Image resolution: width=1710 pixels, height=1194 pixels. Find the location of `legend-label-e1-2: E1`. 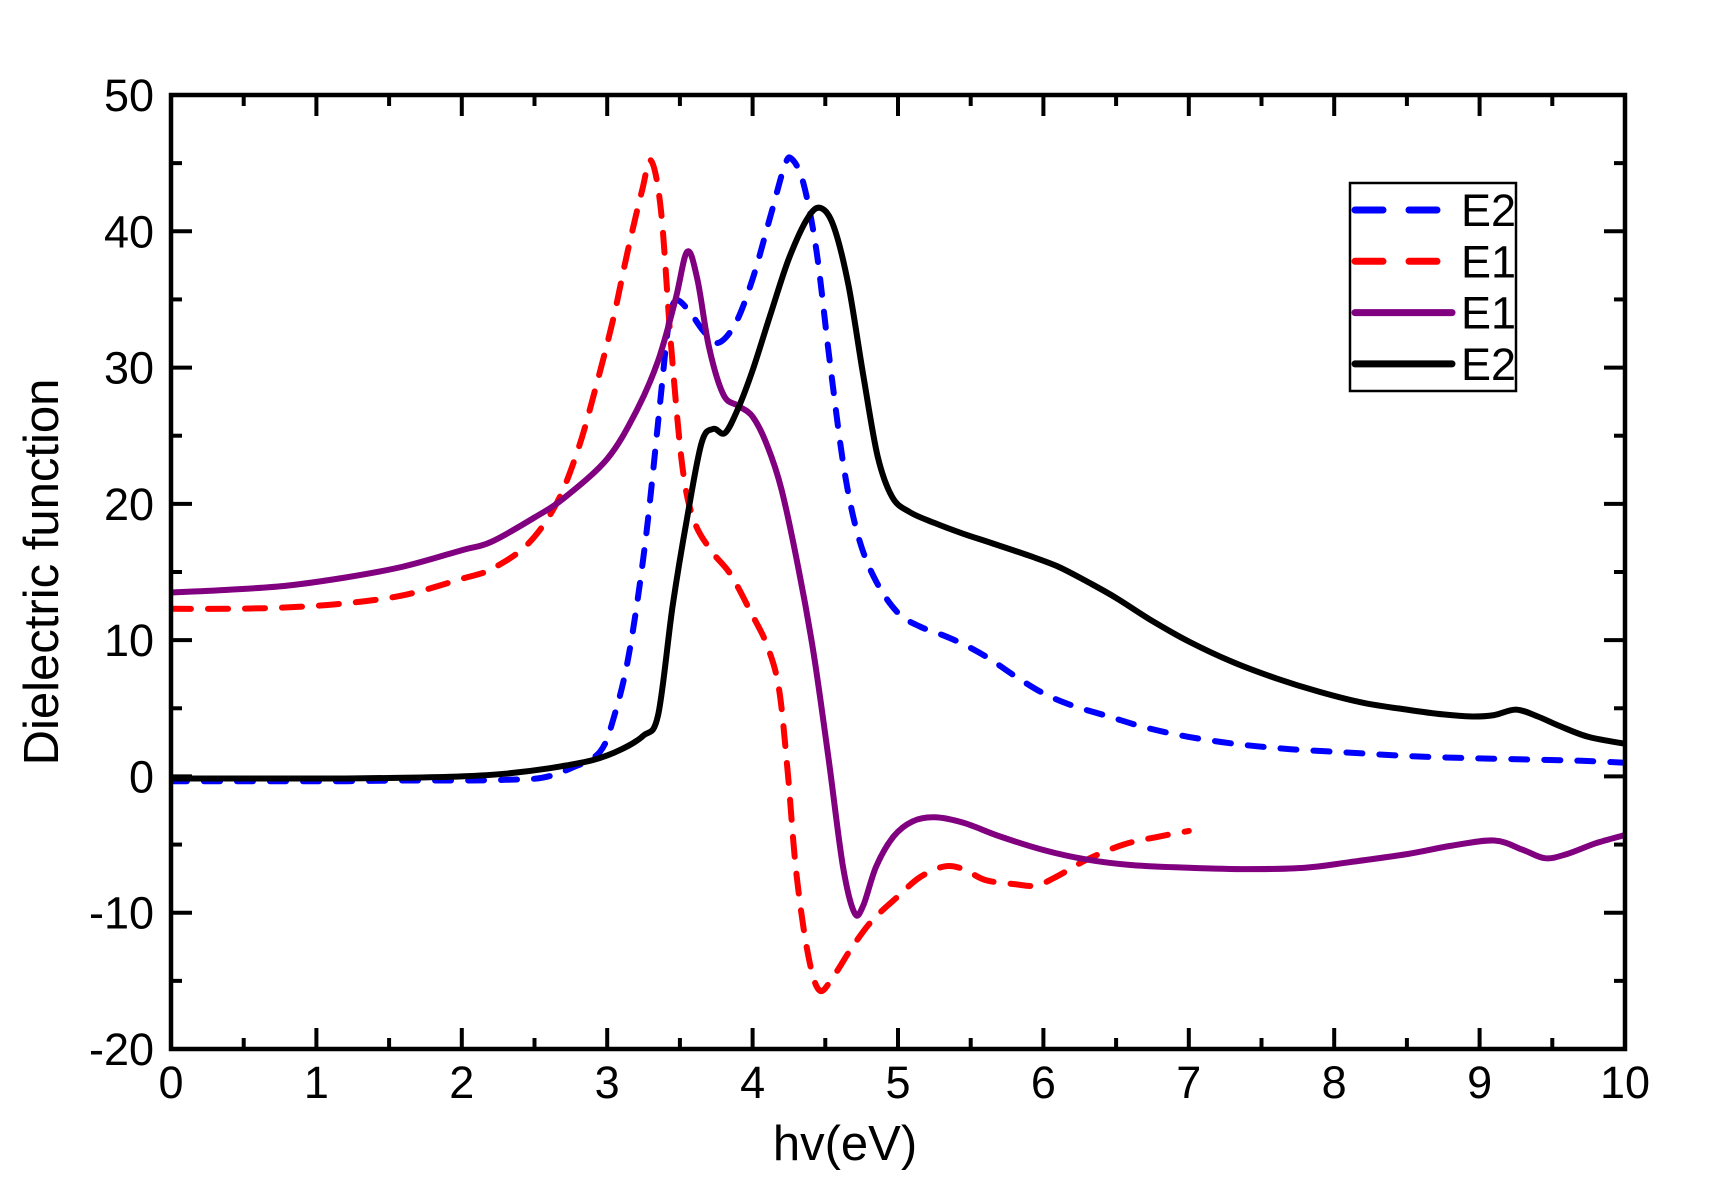

legend-label-e1-2: E1 is located at coordinates (1488, 313).